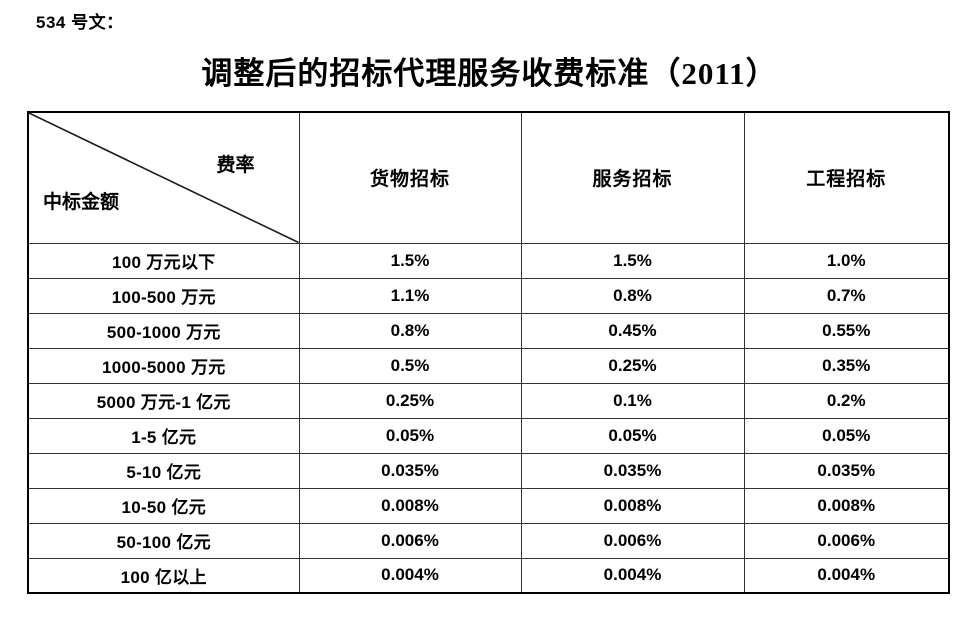 The image size is (979, 629). I want to click on amount-tier-label: 100 亿以上, so click(163, 575).